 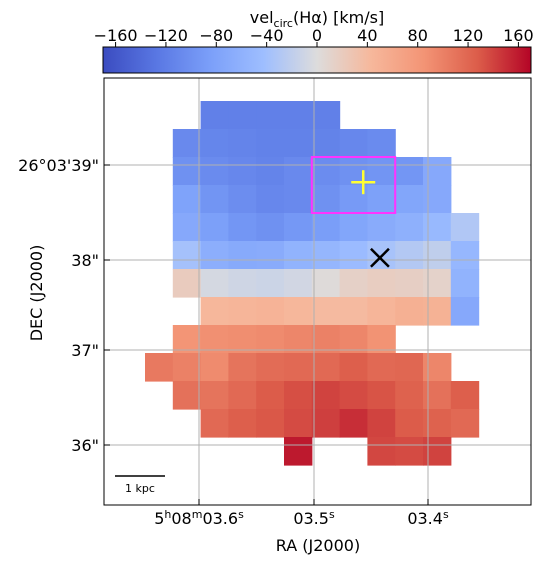 What do you see at coordinates (116, 35) in the screenshot?
I see `colorbar-tick-label: −160` at bounding box center [116, 35].